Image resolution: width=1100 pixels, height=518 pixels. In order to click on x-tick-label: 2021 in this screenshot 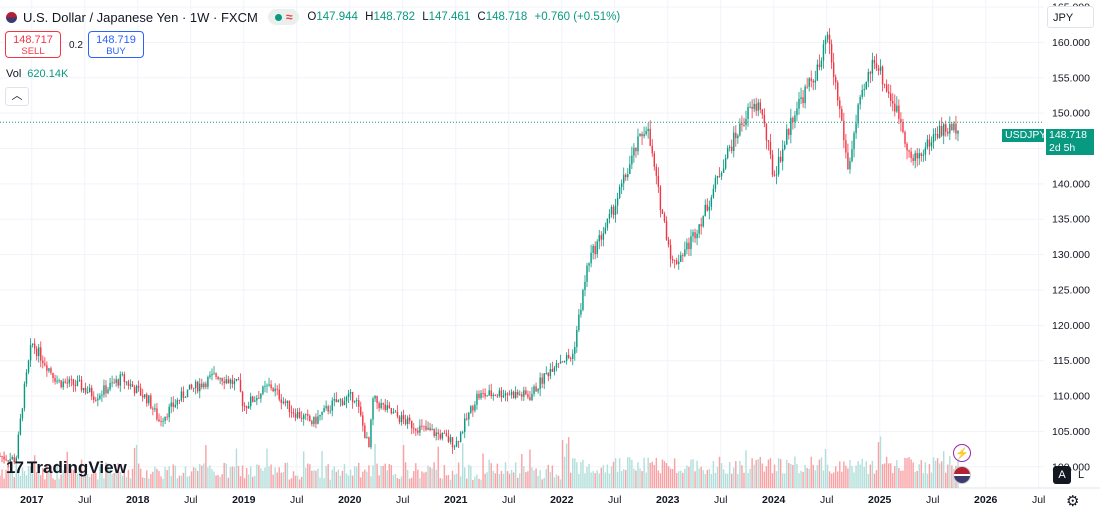, I will do `click(456, 500)`.